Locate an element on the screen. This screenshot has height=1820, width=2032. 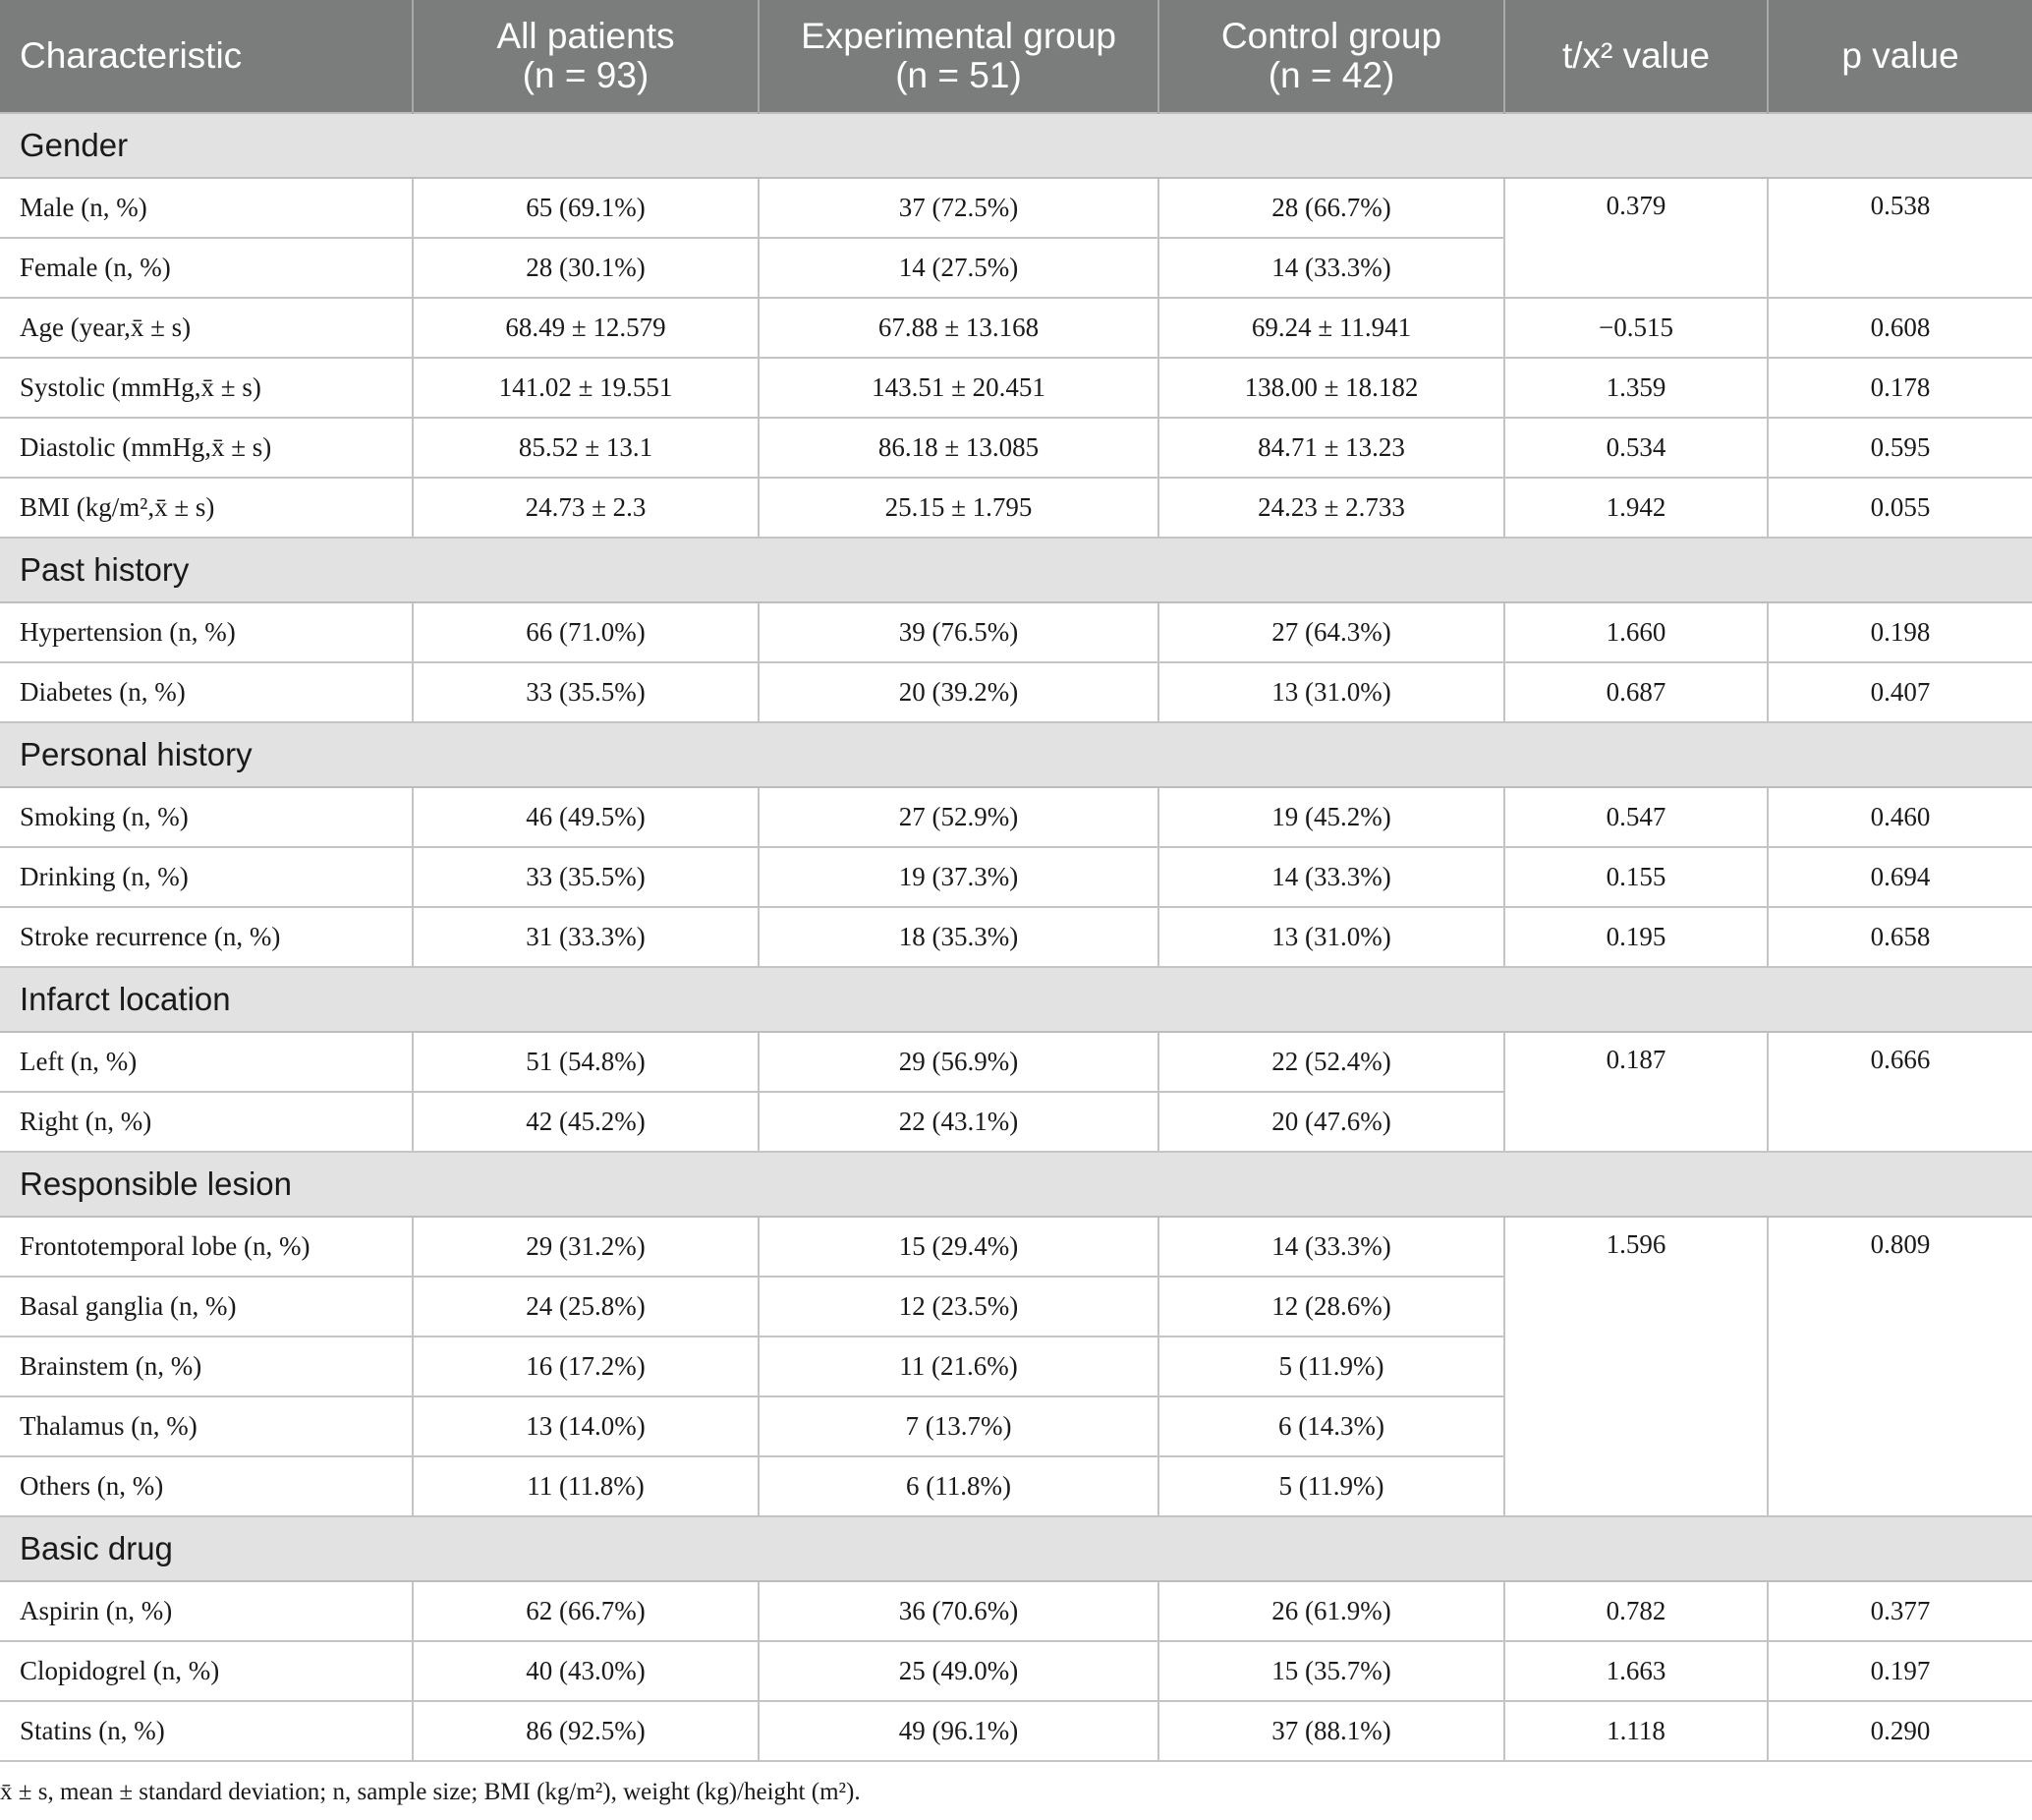
section-row: Responsible lesion is located at coordinates (1016, 1184).